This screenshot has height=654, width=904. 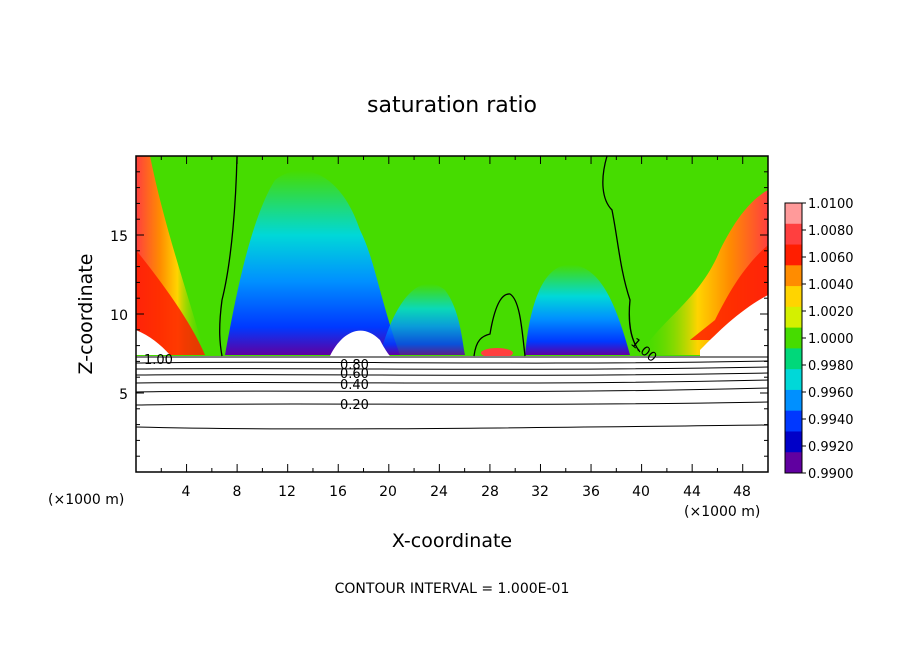 I want to click on contour-interval-note: CONTOUR INTERVAL = 1.000E-01, so click(x=452, y=589).